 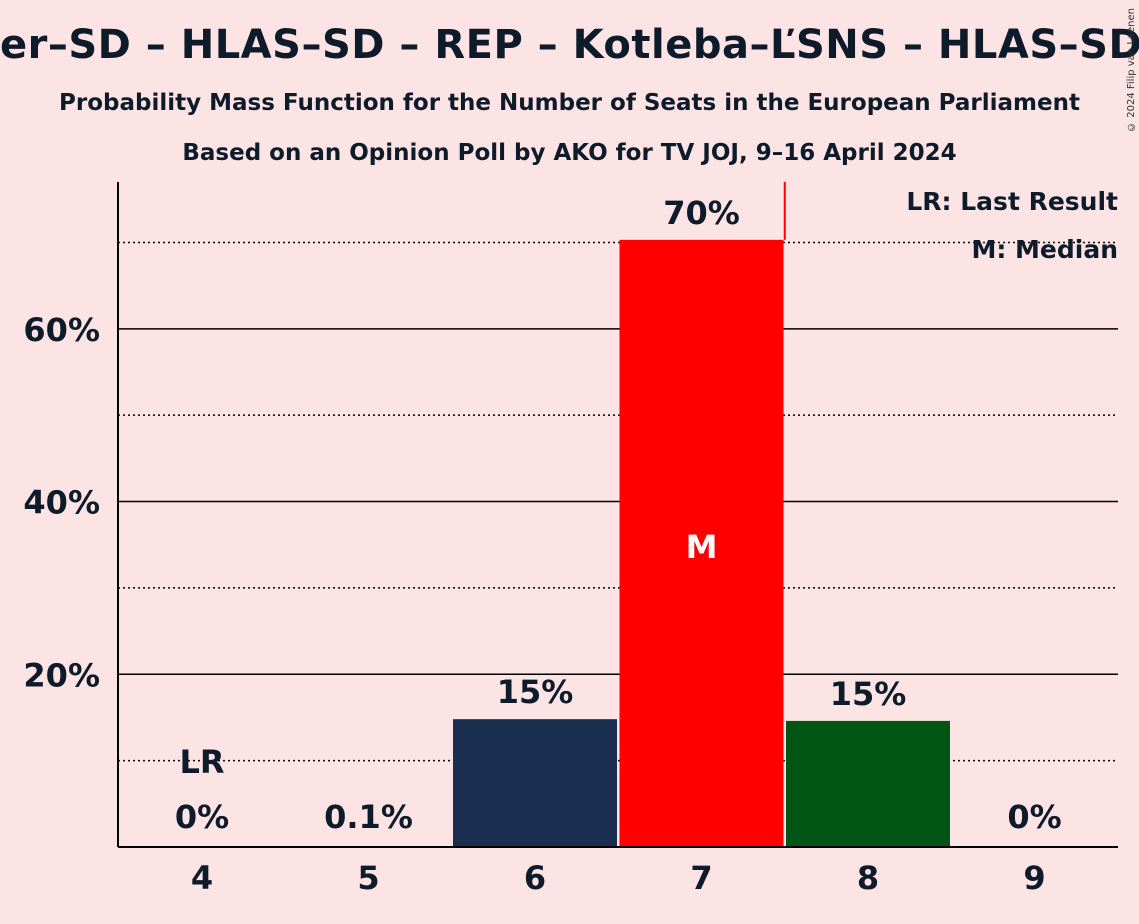 What do you see at coordinates (1034, 878) in the screenshot?
I see `x-tick-label: 9` at bounding box center [1034, 878].